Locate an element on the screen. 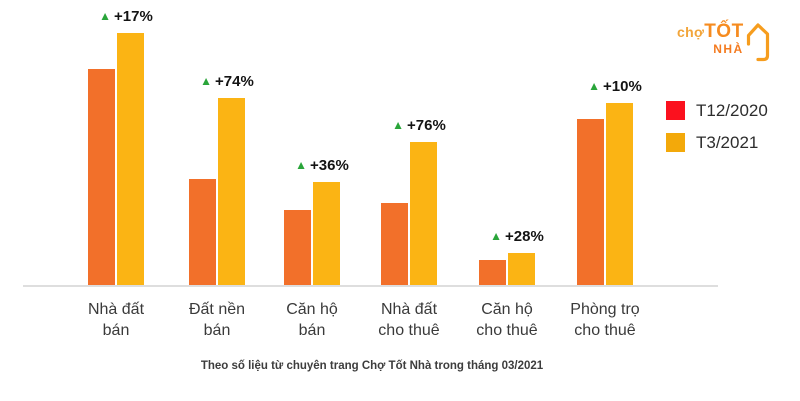 The image size is (800, 401). category-label: Nhà đất cho thuê is located at coordinates (409, 320).